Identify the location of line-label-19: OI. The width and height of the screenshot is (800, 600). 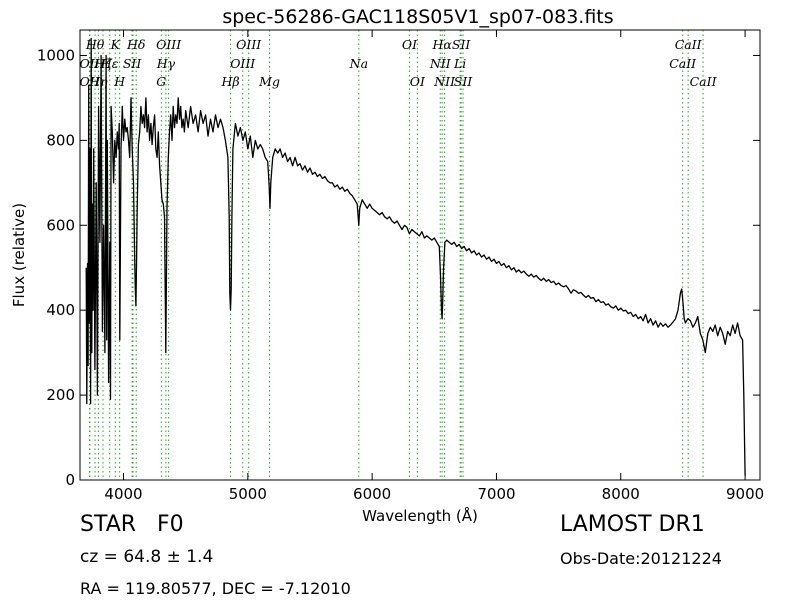
(418, 81).